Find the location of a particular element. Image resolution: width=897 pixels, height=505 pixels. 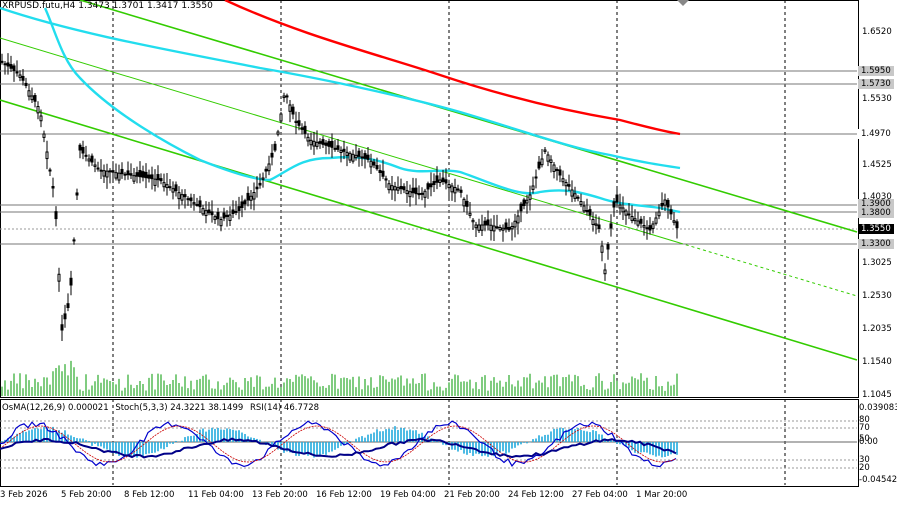

indicator-tick: -0.045426 is located at coordinates (878, 480).